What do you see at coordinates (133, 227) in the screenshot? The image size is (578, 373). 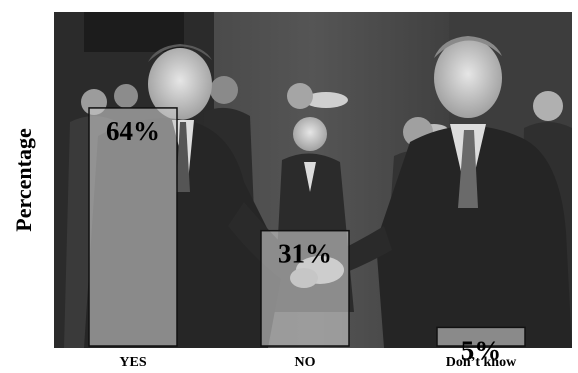 I see `bar-yes` at bounding box center [133, 227].